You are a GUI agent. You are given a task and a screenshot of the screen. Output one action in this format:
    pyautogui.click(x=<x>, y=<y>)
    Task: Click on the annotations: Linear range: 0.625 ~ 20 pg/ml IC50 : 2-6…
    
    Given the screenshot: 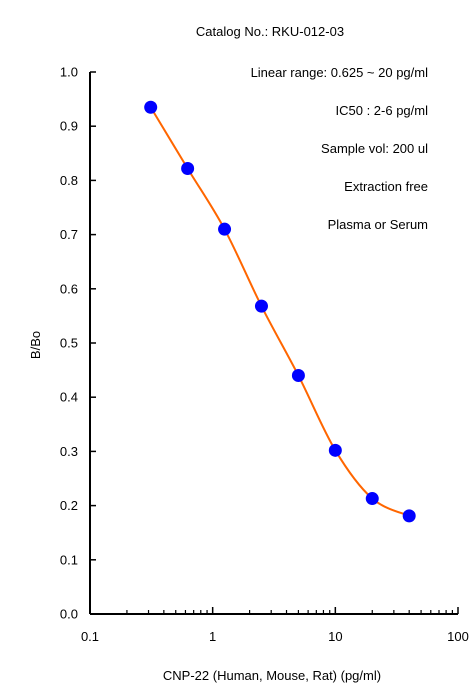 What is the action you would take?
    pyautogui.click(x=340, y=148)
    